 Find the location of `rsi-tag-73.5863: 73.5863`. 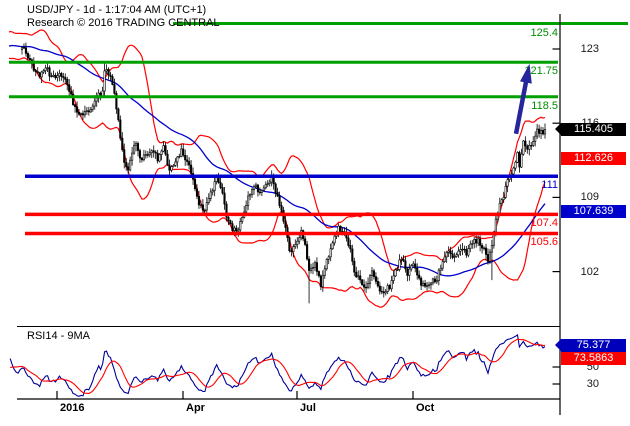

rsi-tag-73.5863: 73.5863 is located at coordinates (593, 359).